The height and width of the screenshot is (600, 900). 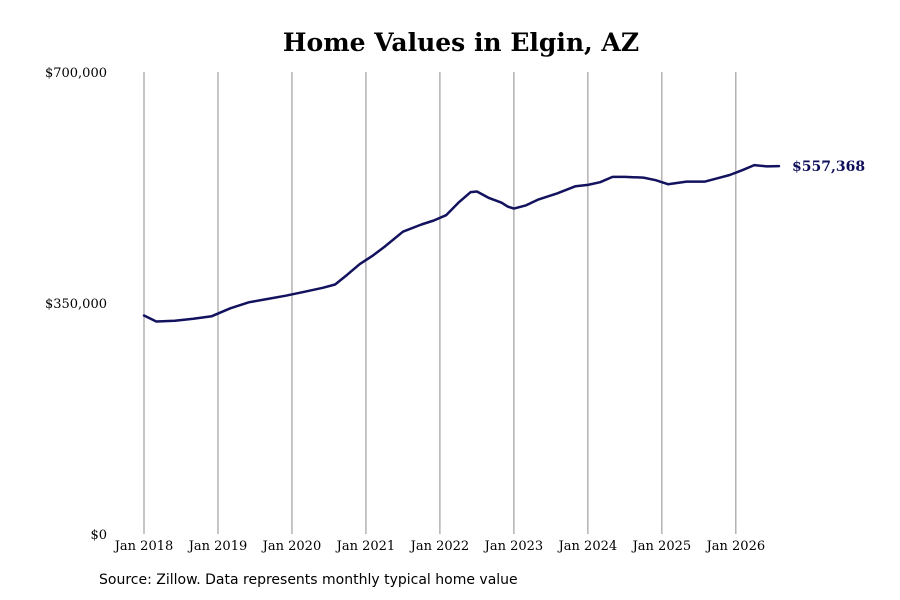 I want to click on x-tick-label: Jan 2021, so click(x=365, y=546).